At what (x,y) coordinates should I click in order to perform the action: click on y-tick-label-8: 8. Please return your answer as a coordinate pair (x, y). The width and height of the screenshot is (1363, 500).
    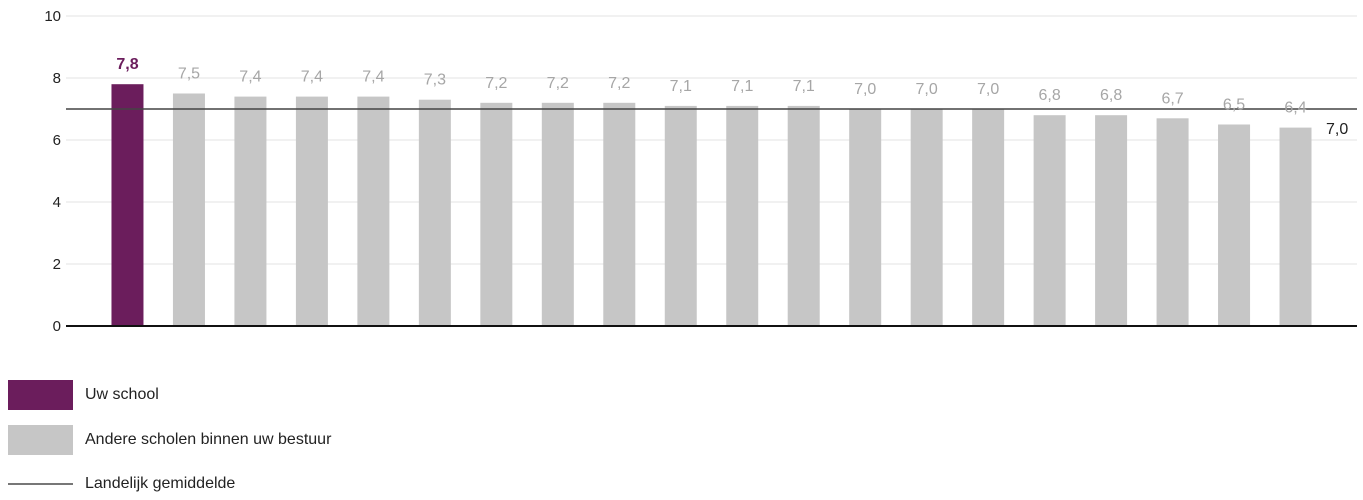
    Looking at the image, I should click on (57, 78).